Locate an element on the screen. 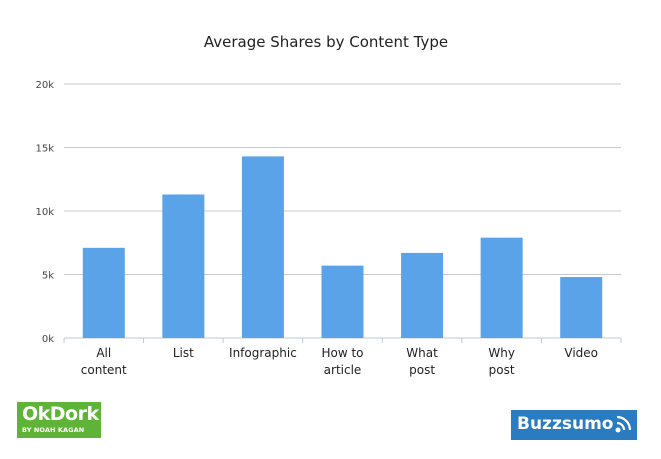 The width and height of the screenshot is (661, 459). buzzsumo-logo: Buzzsumo is located at coordinates (574, 425).